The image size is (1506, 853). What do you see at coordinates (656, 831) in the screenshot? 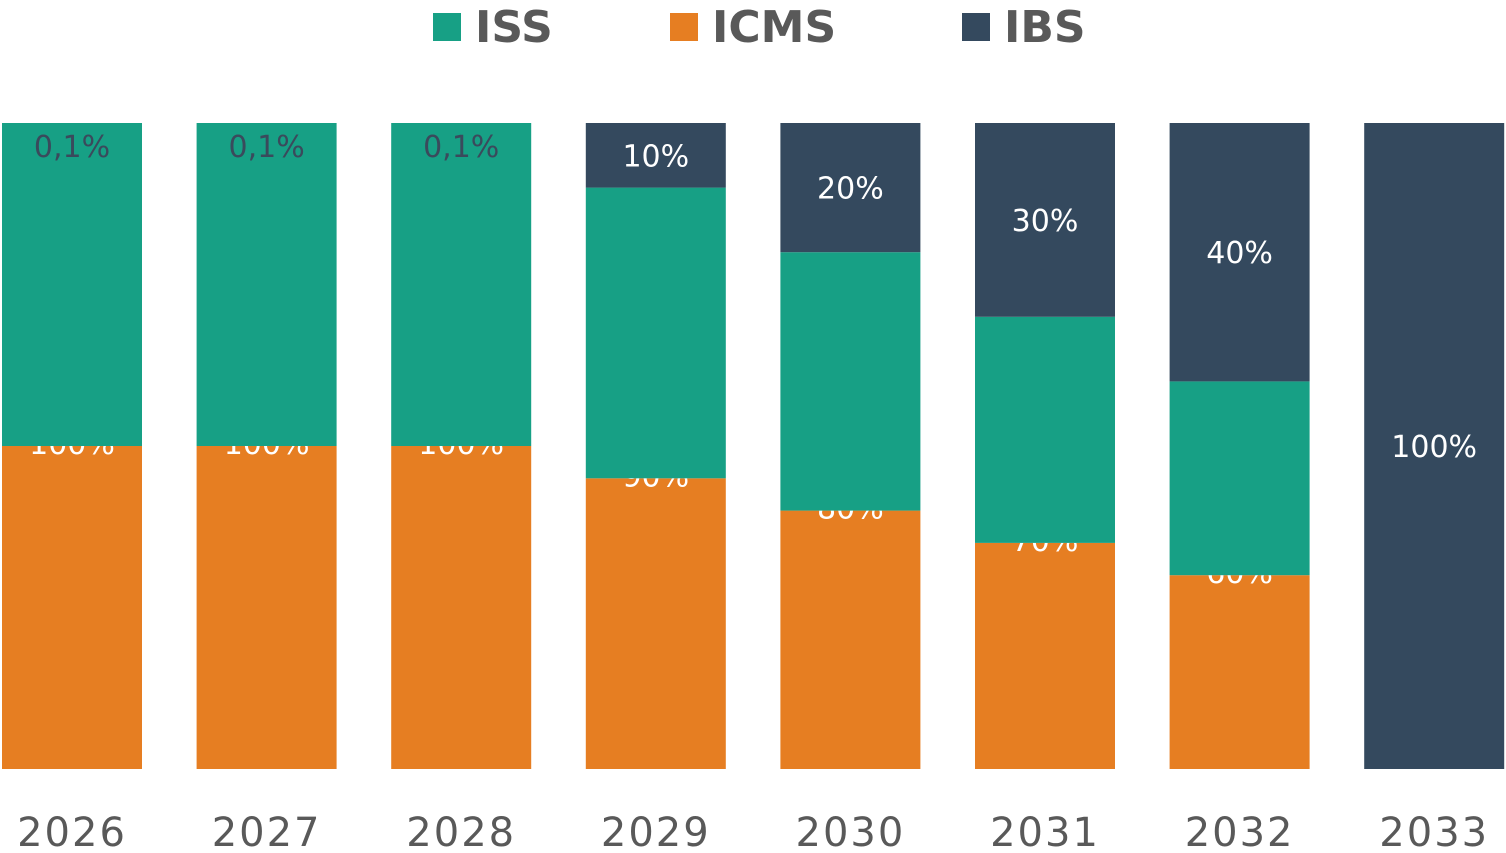
I see `x-tick-label-2029: 2029` at bounding box center [656, 831].